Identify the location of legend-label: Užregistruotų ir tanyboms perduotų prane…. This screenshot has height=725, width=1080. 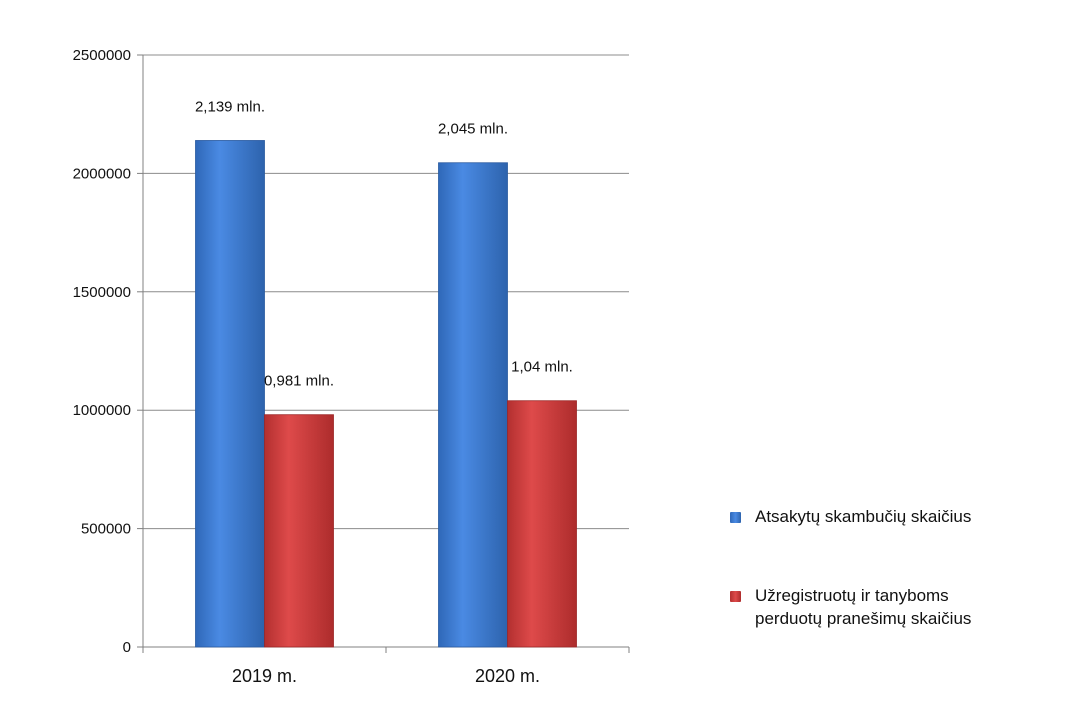
(863, 607).